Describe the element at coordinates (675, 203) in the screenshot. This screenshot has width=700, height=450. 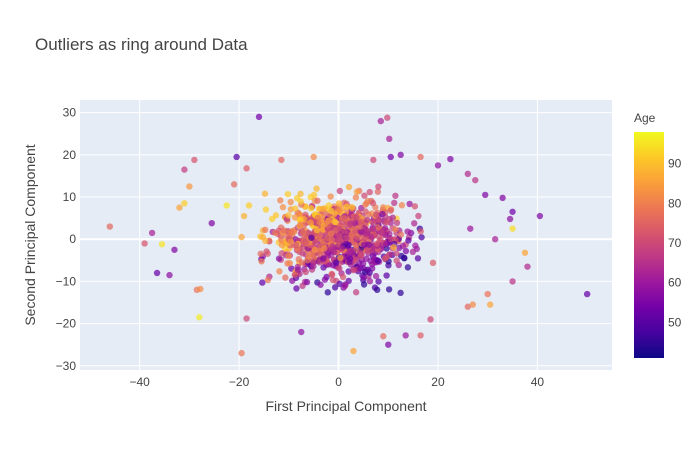
I see `colorbar-tick-label: 80` at that location.